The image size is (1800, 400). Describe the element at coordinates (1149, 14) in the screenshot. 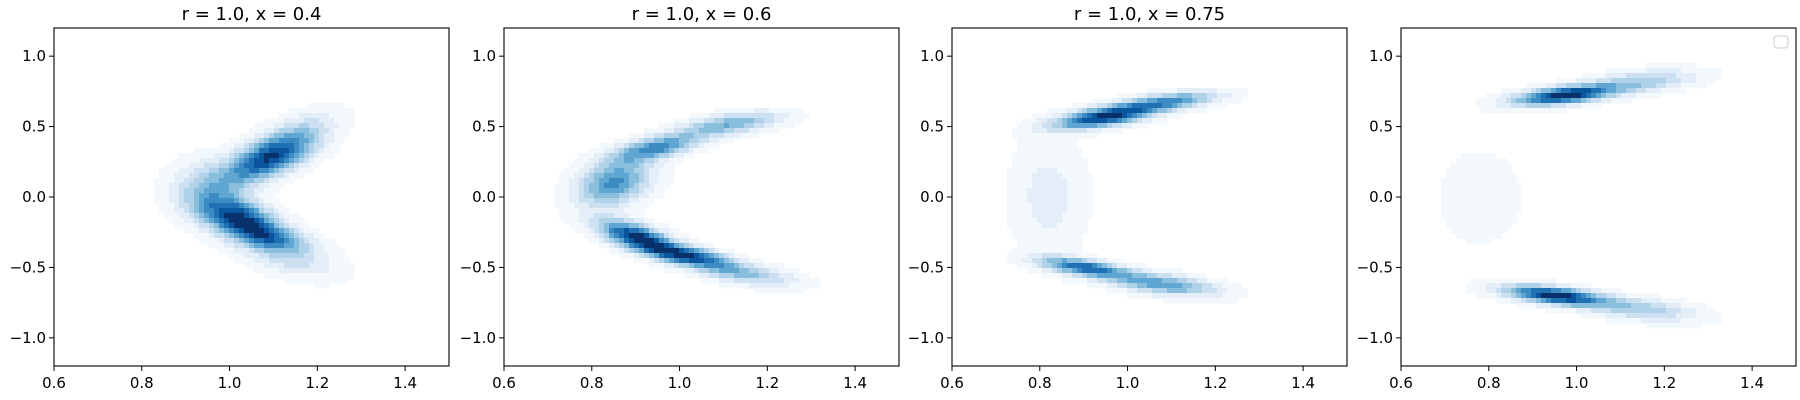

I see `subplot-title: r = 1.0, x = 0.75` at that location.